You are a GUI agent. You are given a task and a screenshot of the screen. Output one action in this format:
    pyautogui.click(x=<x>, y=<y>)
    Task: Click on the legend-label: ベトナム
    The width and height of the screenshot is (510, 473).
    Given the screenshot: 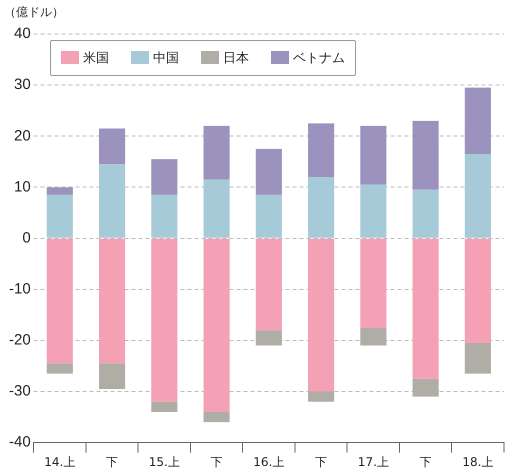 What is the action you would take?
    pyautogui.click(x=318, y=58)
    